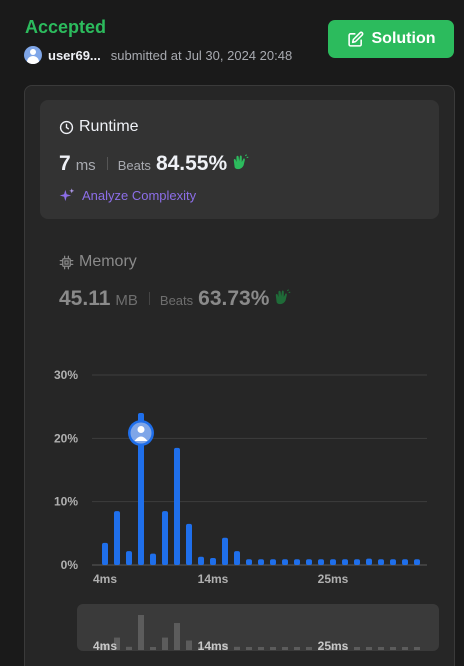 This screenshot has width=464, height=666. Describe the element at coordinates (109, 126) in the screenshot. I see `runtime-title: Runtime` at that location.